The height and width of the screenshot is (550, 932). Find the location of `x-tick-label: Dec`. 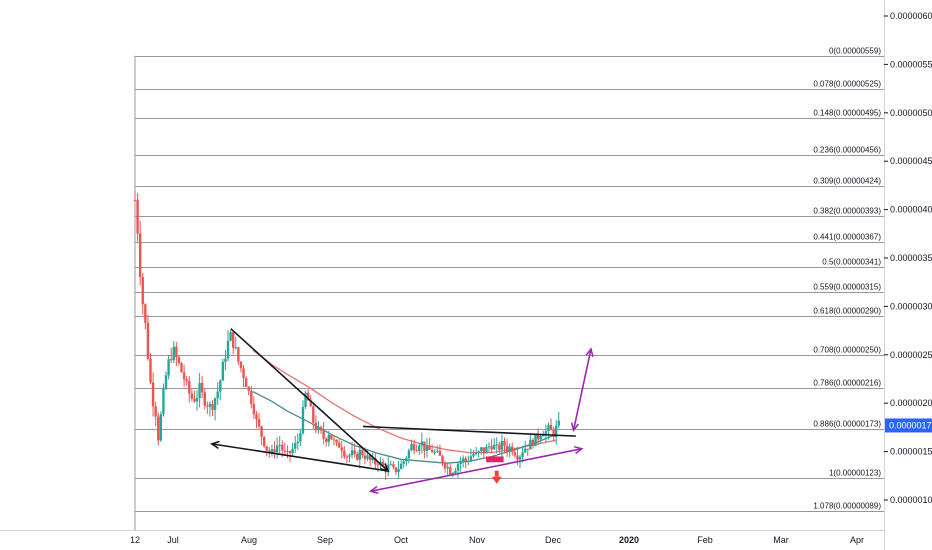

x-tick-label: Dec is located at coordinates (553, 540).